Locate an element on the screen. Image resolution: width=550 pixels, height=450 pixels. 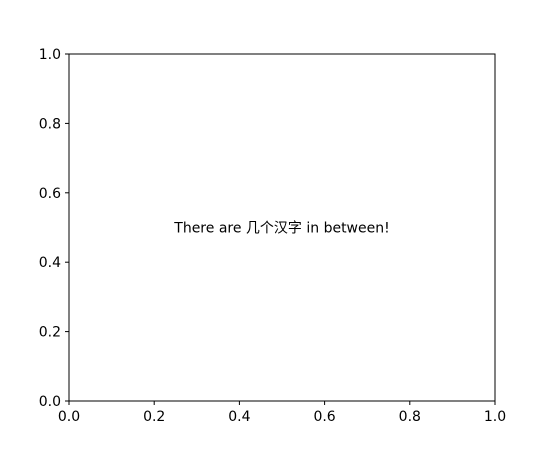
y-tick-label: 0.4 is located at coordinates (50, 263).